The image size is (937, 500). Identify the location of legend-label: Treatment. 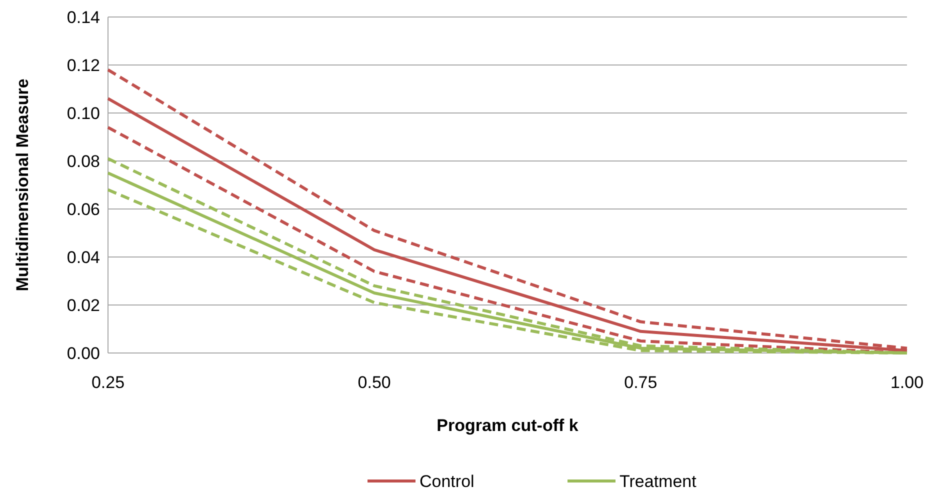
(658, 481).